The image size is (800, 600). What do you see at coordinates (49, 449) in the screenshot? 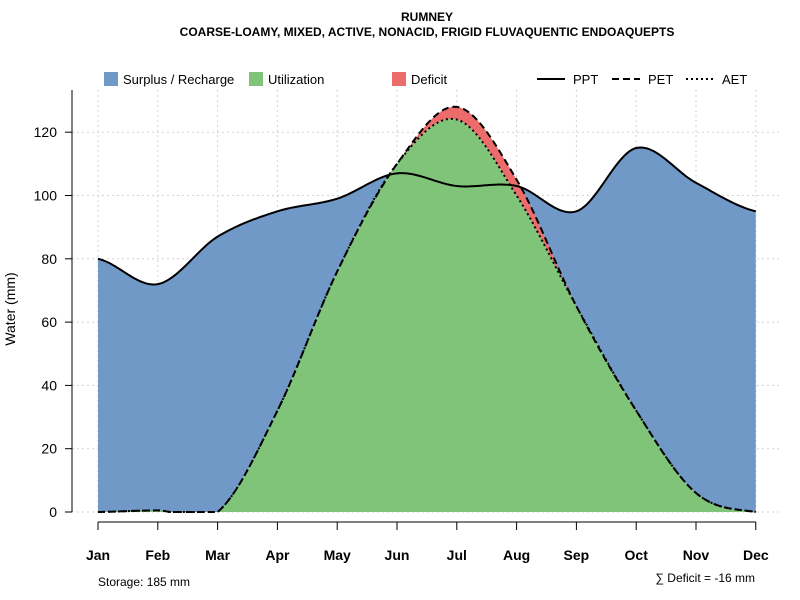
I see `y-tick-label-20: 20` at bounding box center [49, 449].